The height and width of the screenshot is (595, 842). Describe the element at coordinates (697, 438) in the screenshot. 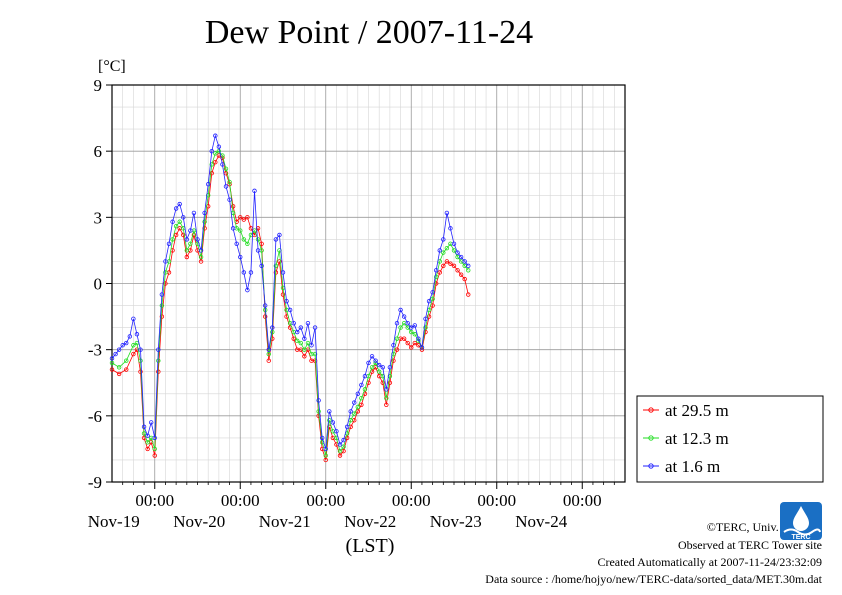

I see `legend-entry-label: at 12.3 m` at that location.